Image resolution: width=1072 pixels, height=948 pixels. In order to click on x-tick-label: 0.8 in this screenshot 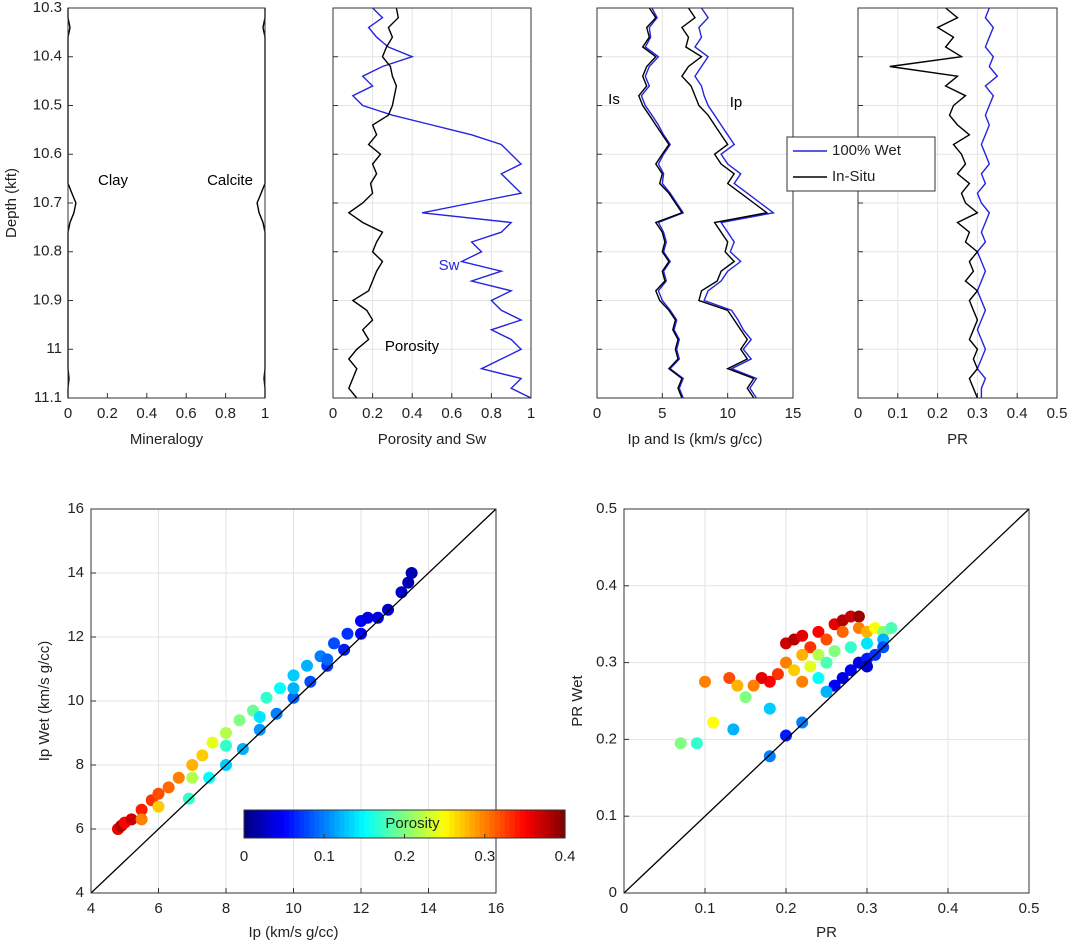, I will do `click(491, 413)`.